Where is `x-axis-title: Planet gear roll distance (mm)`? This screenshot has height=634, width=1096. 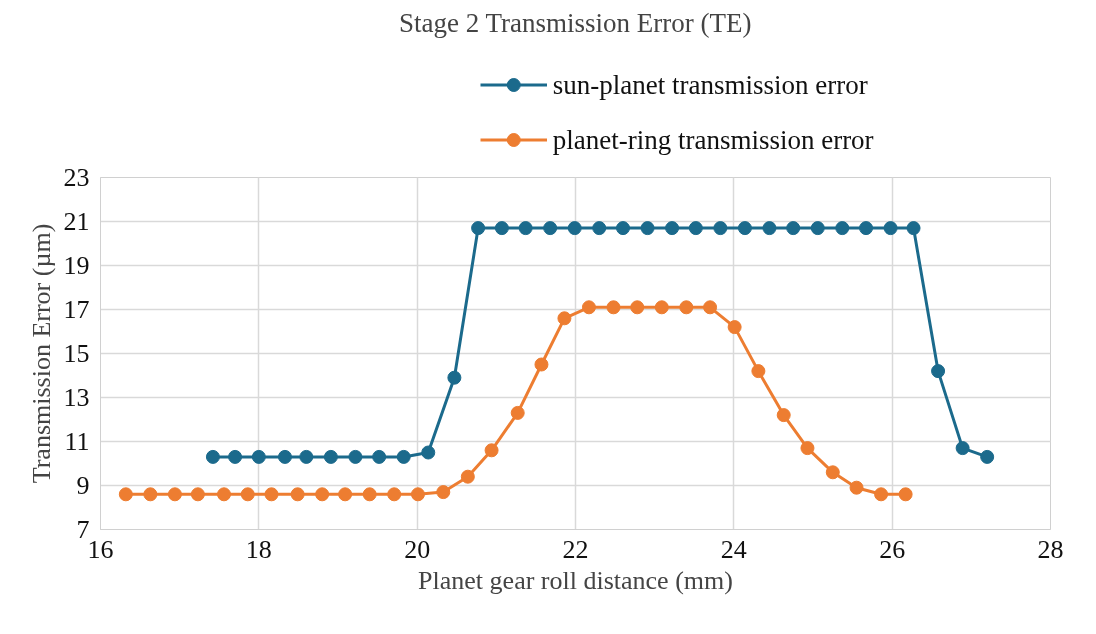
x-axis-title: Planet gear roll distance (mm) is located at coordinates (575, 580).